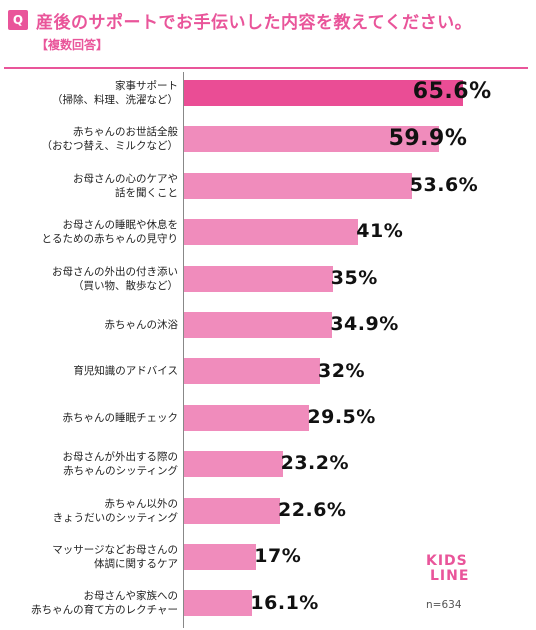 Image resolution: width=536 pixels, height=630 pixels. Describe the element at coordinates (183, 350) in the screenshot. I see `chart-axis-line` at that location.